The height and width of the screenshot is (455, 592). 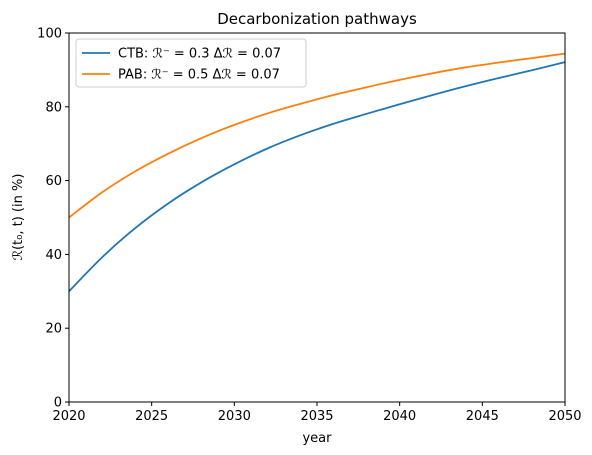 I want to click on chart-title: Decarbonization pathways, so click(x=317, y=19).